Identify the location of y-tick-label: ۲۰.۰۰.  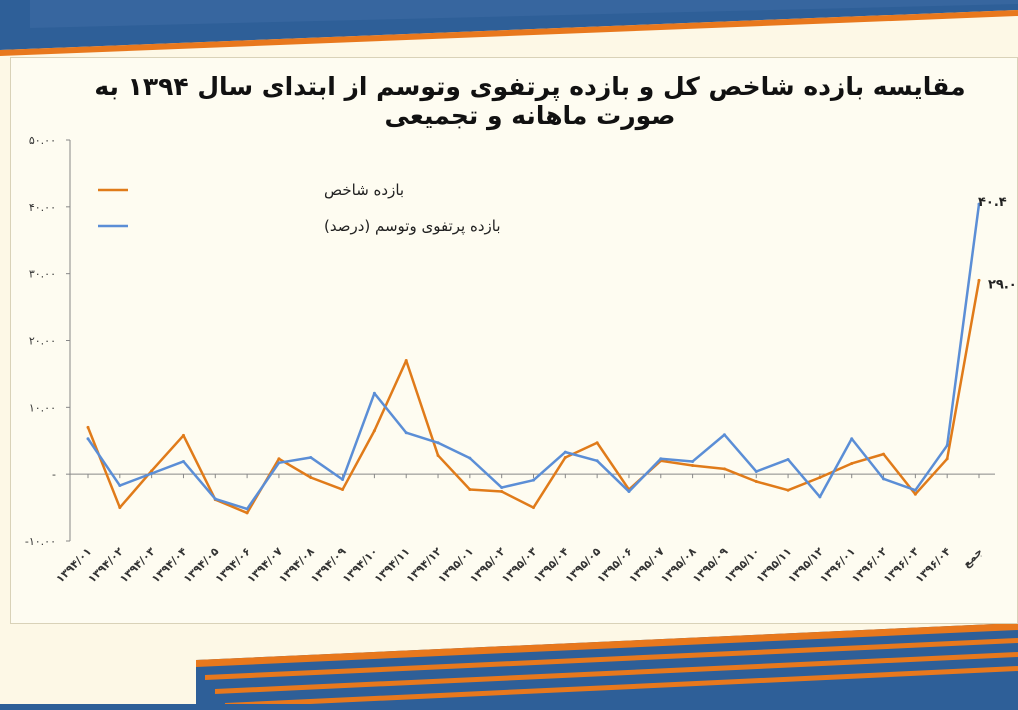
(42, 341).